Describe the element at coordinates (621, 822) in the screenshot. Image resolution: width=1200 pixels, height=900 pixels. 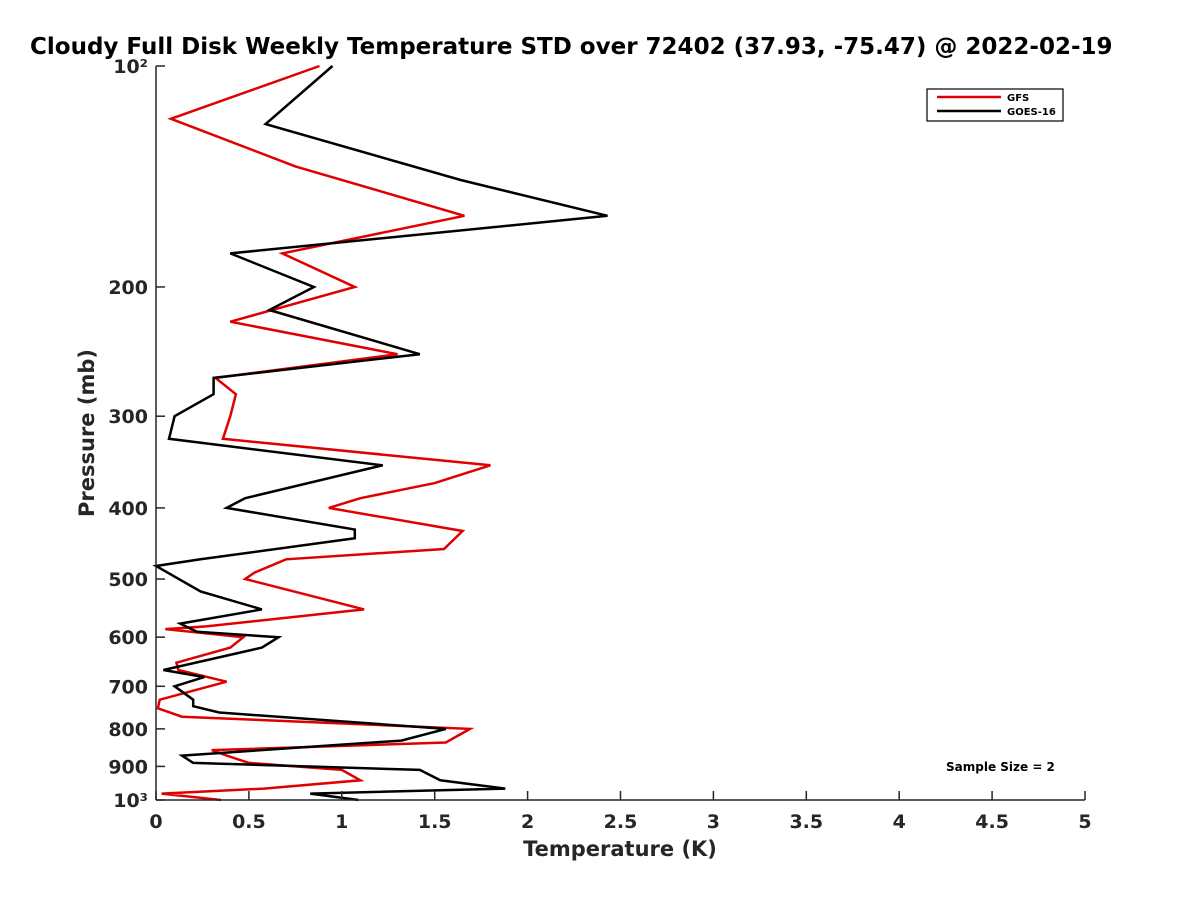
I see `x-tick-label: 2.5` at that location.